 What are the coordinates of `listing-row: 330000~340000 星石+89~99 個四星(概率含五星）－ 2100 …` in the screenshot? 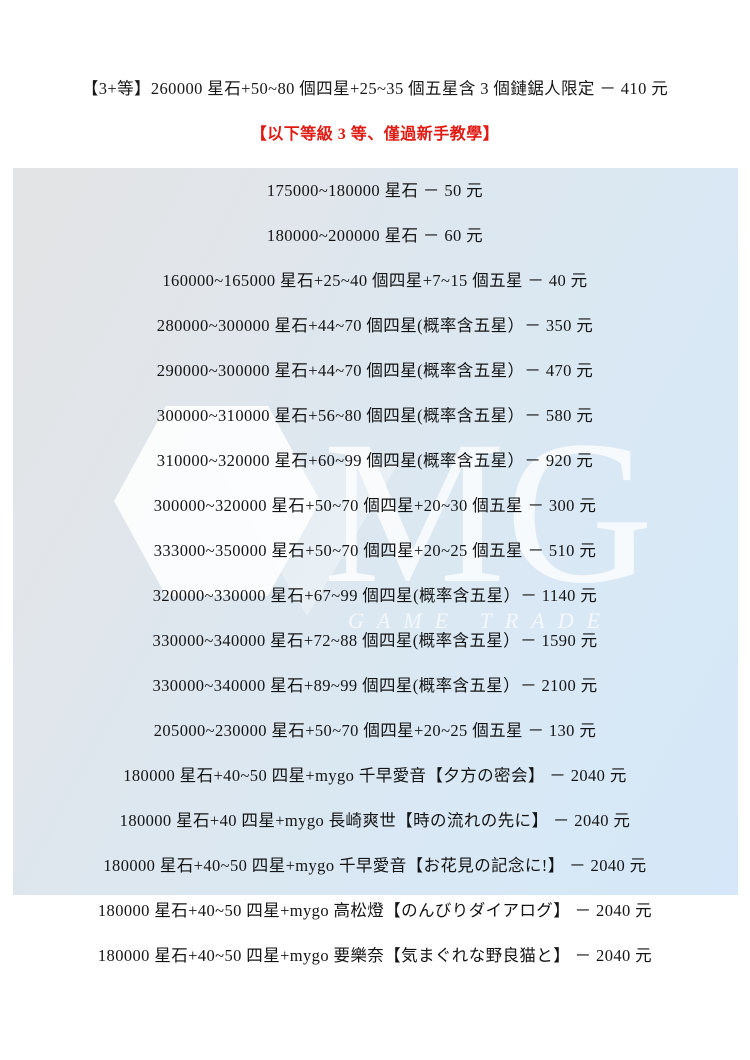 It's located at (375, 685).